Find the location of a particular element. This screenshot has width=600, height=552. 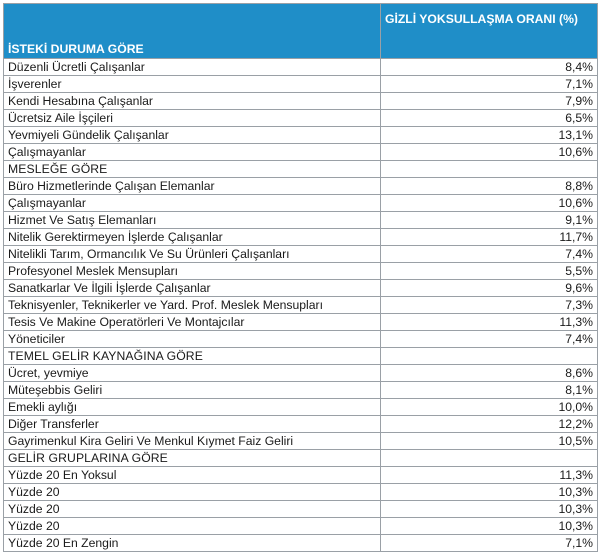

table-row: Ücret, yevmiye 8,6% is located at coordinates (300, 373).